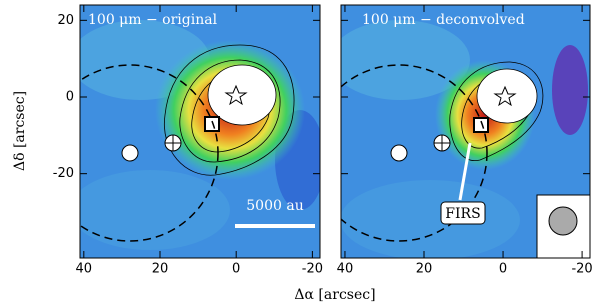 The height and width of the screenshot is (305, 600). What do you see at coordinates (63, 173) in the screenshot?
I see `y-tick-label: -20` at bounding box center [63, 173].